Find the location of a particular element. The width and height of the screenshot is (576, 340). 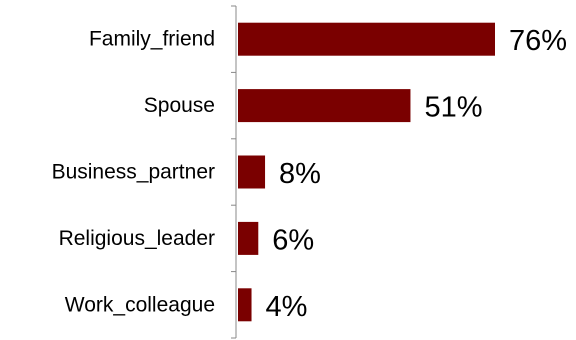

value-label-spouse: 51% is located at coordinates (453, 108).